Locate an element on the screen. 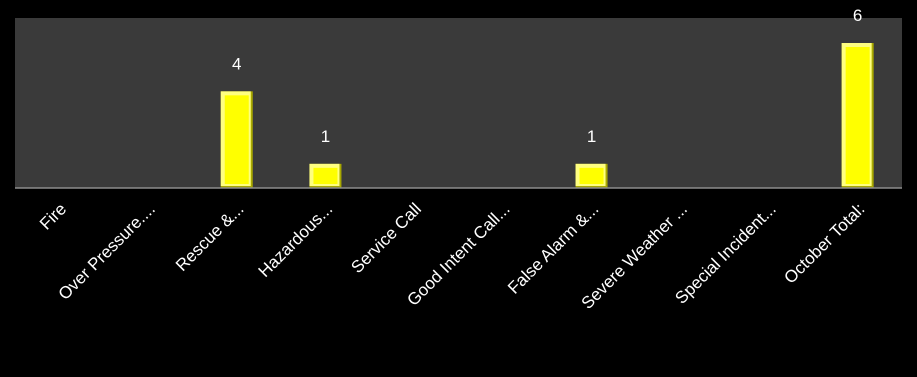 This screenshot has width=917, height=377. data-label-10: 6 is located at coordinates (857, 15).